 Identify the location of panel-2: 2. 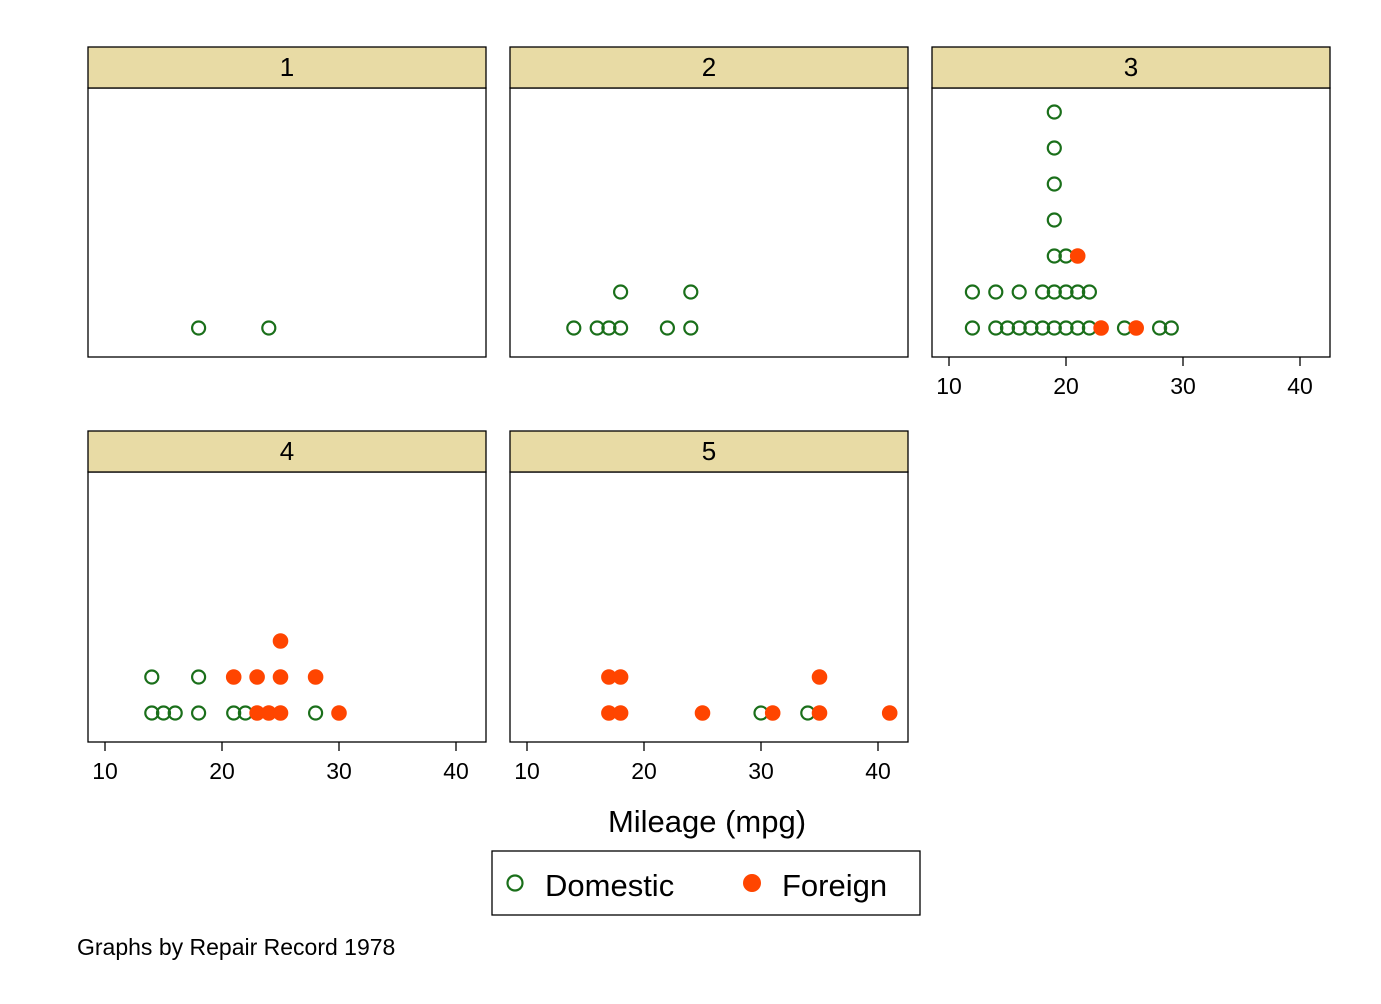
(709, 202).